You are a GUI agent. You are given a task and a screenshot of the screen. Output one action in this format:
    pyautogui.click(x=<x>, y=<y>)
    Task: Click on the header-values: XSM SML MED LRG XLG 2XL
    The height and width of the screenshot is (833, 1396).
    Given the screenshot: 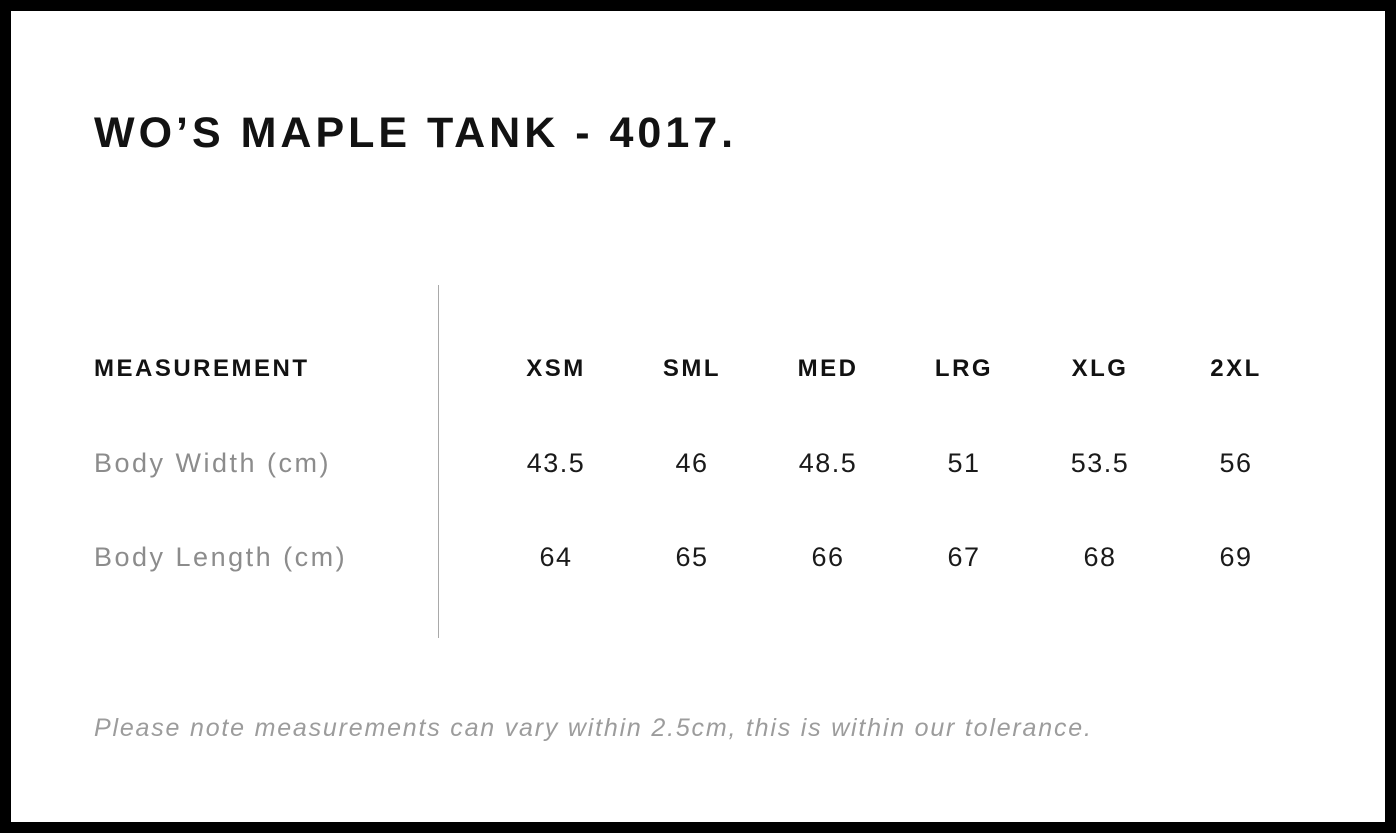 What is the action you would take?
    pyautogui.click(x=896, y=369)
    